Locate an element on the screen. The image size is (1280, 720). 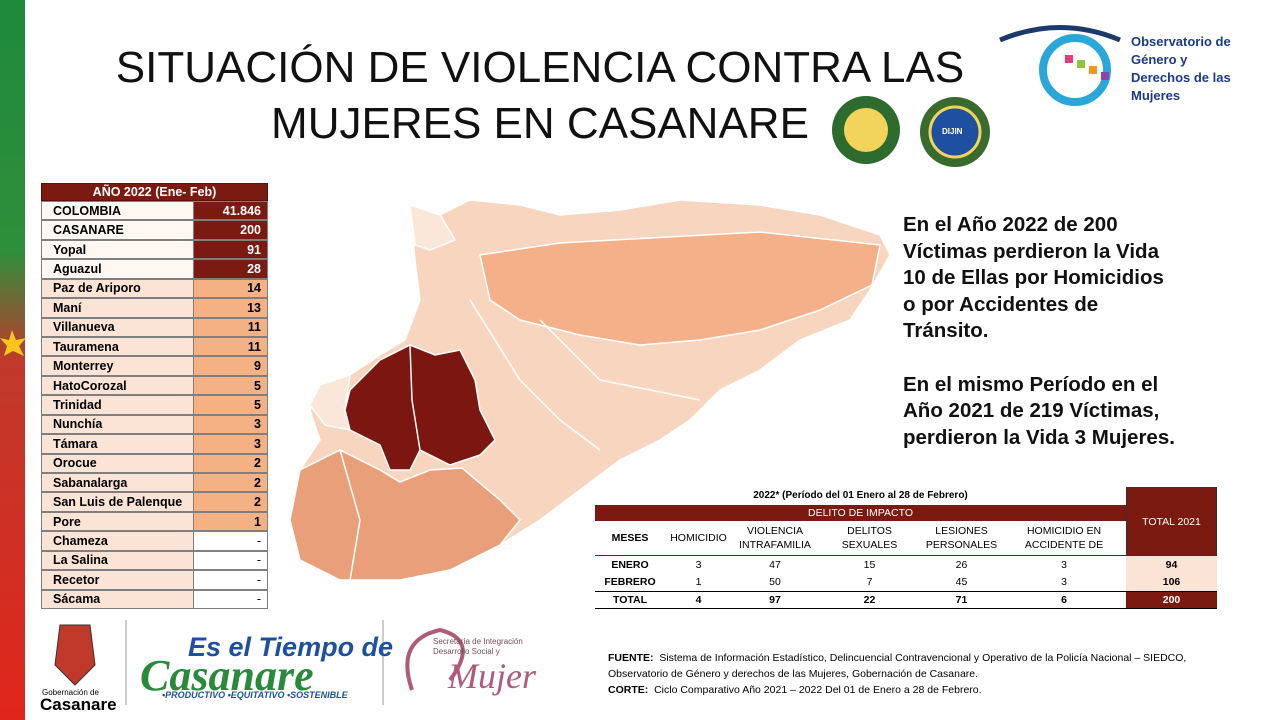
police-badge-inner is located at coordinates (866, 130).